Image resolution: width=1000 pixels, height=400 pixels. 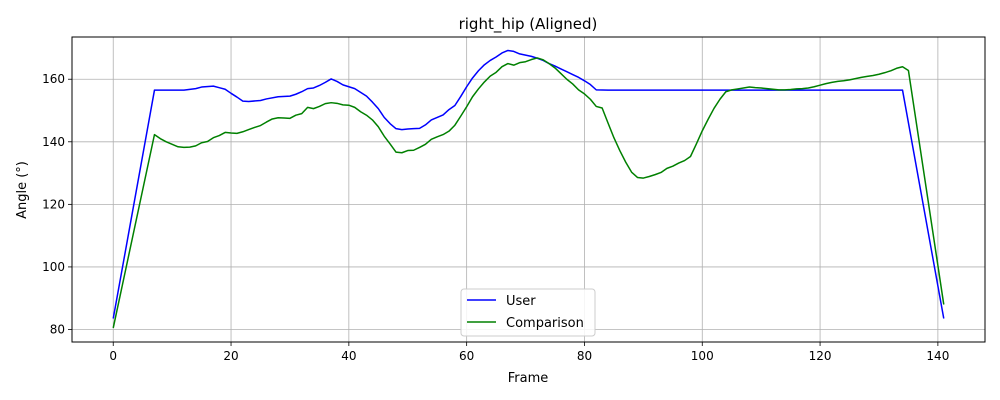 I want to click on y-tick-label: 120, so click(x=53, y=204).